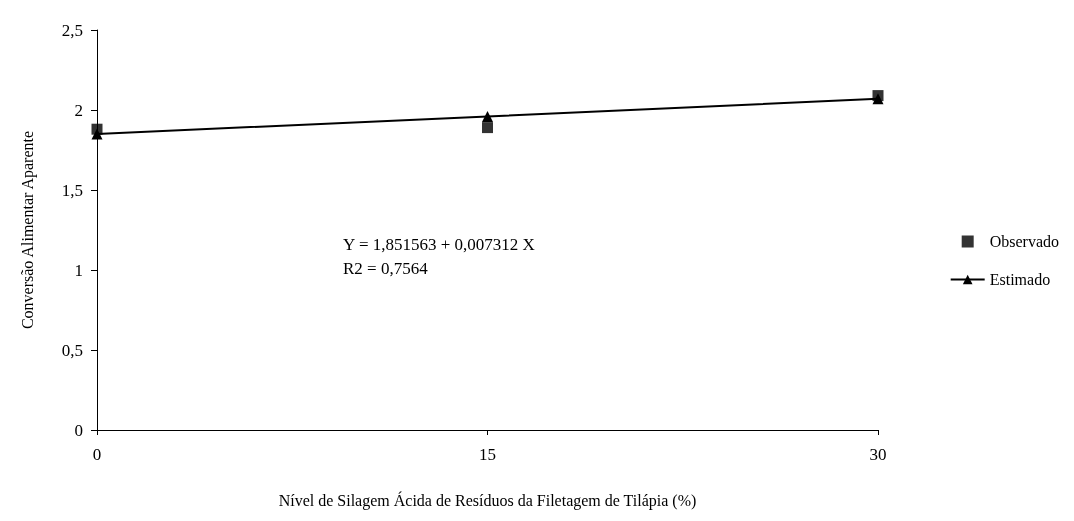 Image resolution: width=1074 pixels, height=521 pixels. What do you see at coordinates (78, 110) in the screenshot?
I see `y-tick-label: 2` at bounding box center [78, 110].